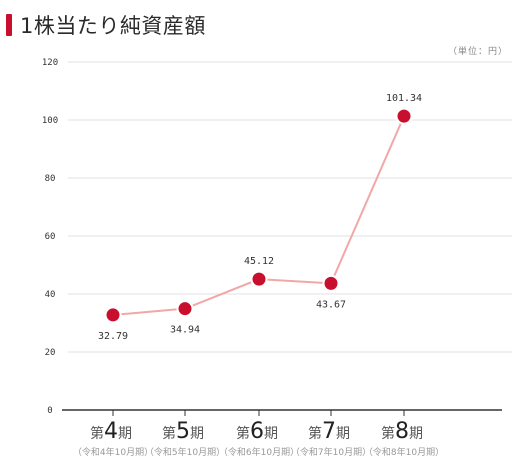 The height and width of the screenshot is (471, 514). What do you see at coordinates (50, 295) in the screenshot?
I see `y-tick-label-40: 40` at bounding box center [50, 295].